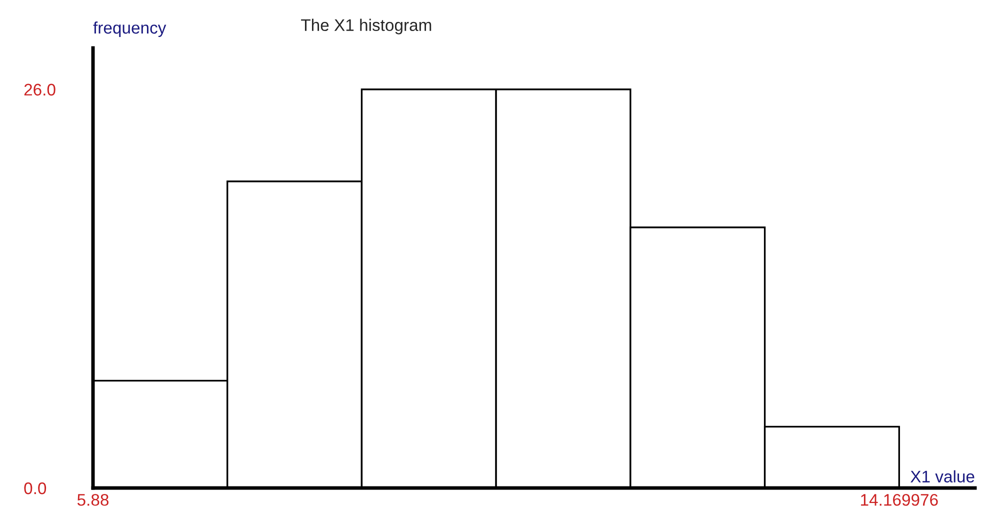 The width and height of the screenshot is (993, 527). What do you see at coordinates (366, 26) in the screenshot?
I see `chart-title: The X1 histogram` at bounding box center [366, 26].